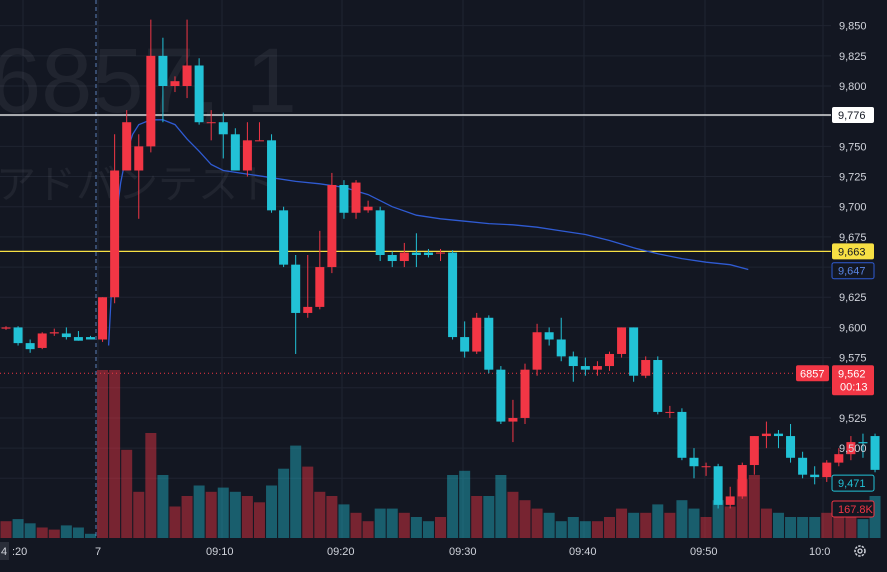 The height and width of the screenshot is (572, 887). I want to click on time-axis: :20 7 09:10 09:20 09:30 09:40 09:50 10:0 4, so click(415, 551).